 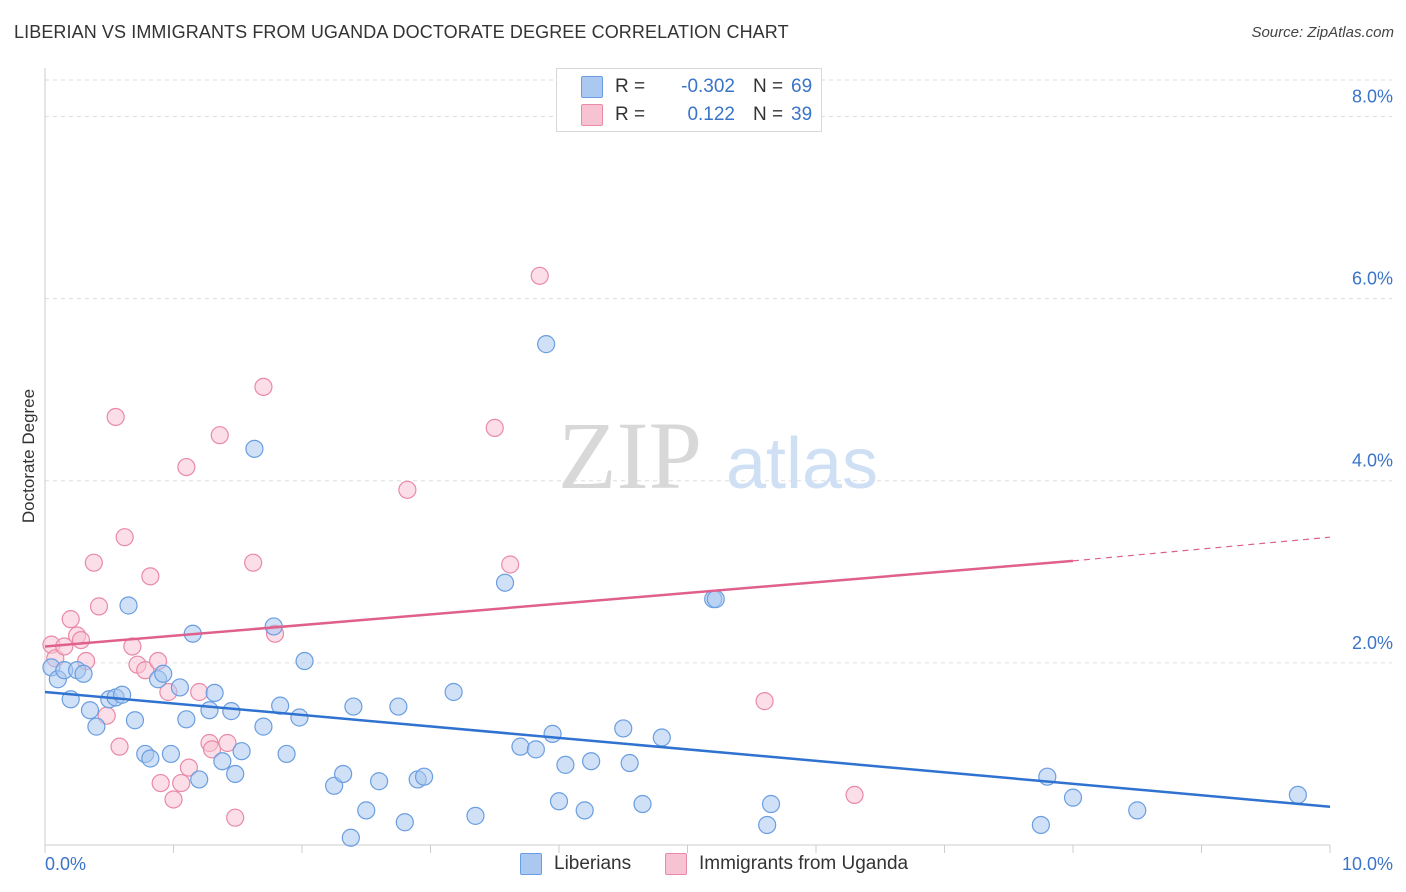 I want to click on legend-r-value: 0.122, so click(x=711, y=114).